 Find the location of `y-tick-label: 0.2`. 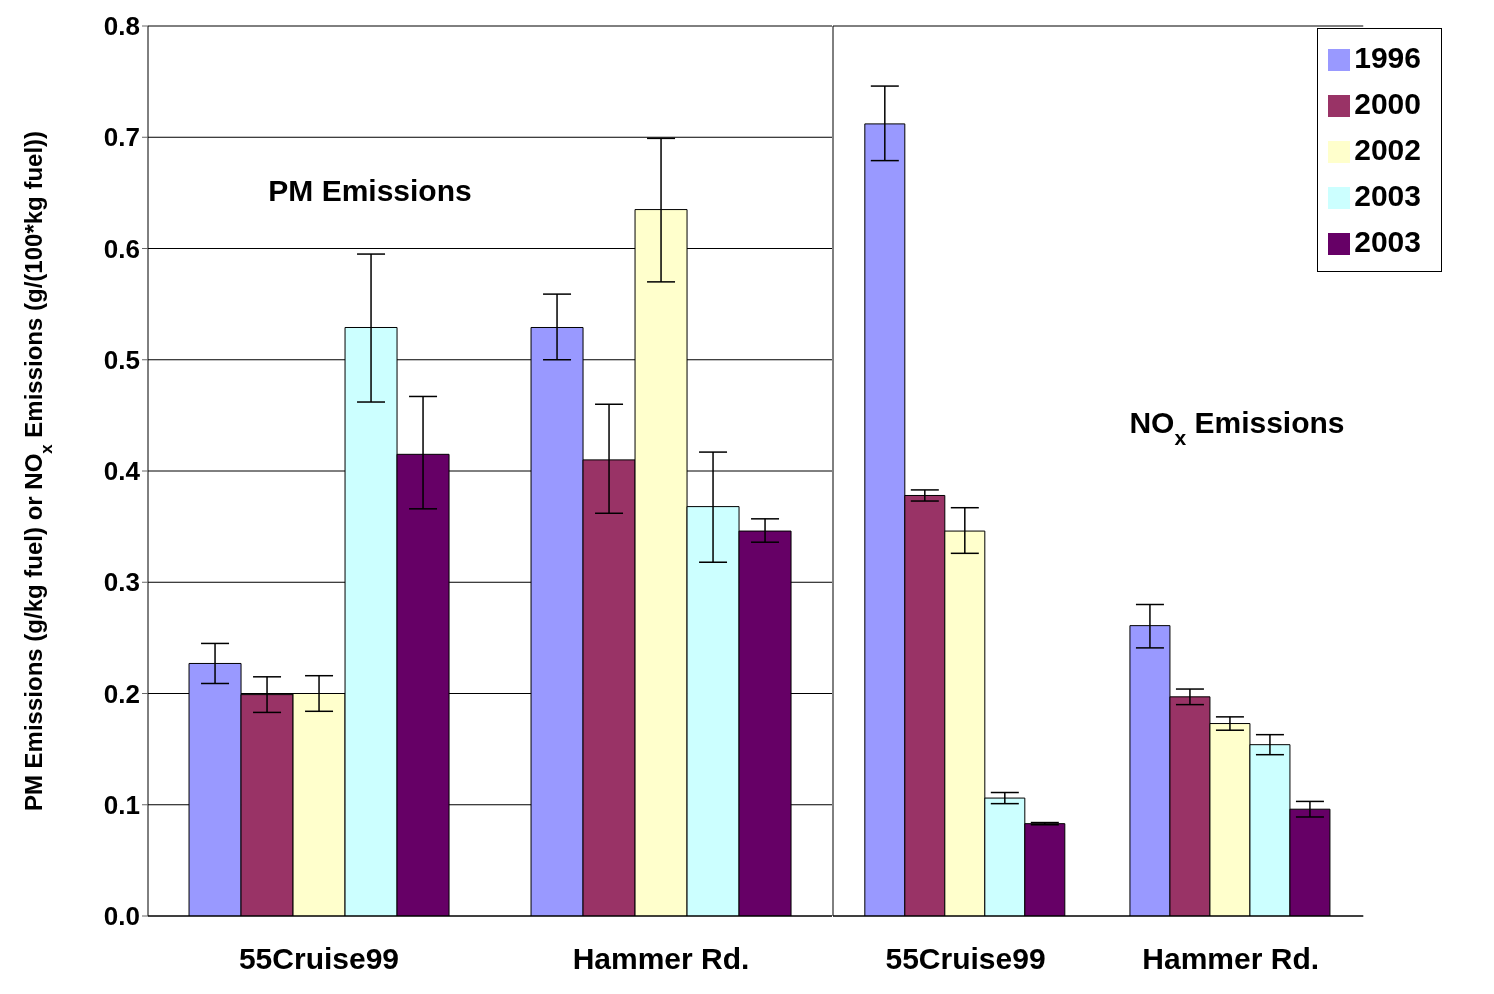

y-tick-label: 0.2 is located at coordinates (121, 693).